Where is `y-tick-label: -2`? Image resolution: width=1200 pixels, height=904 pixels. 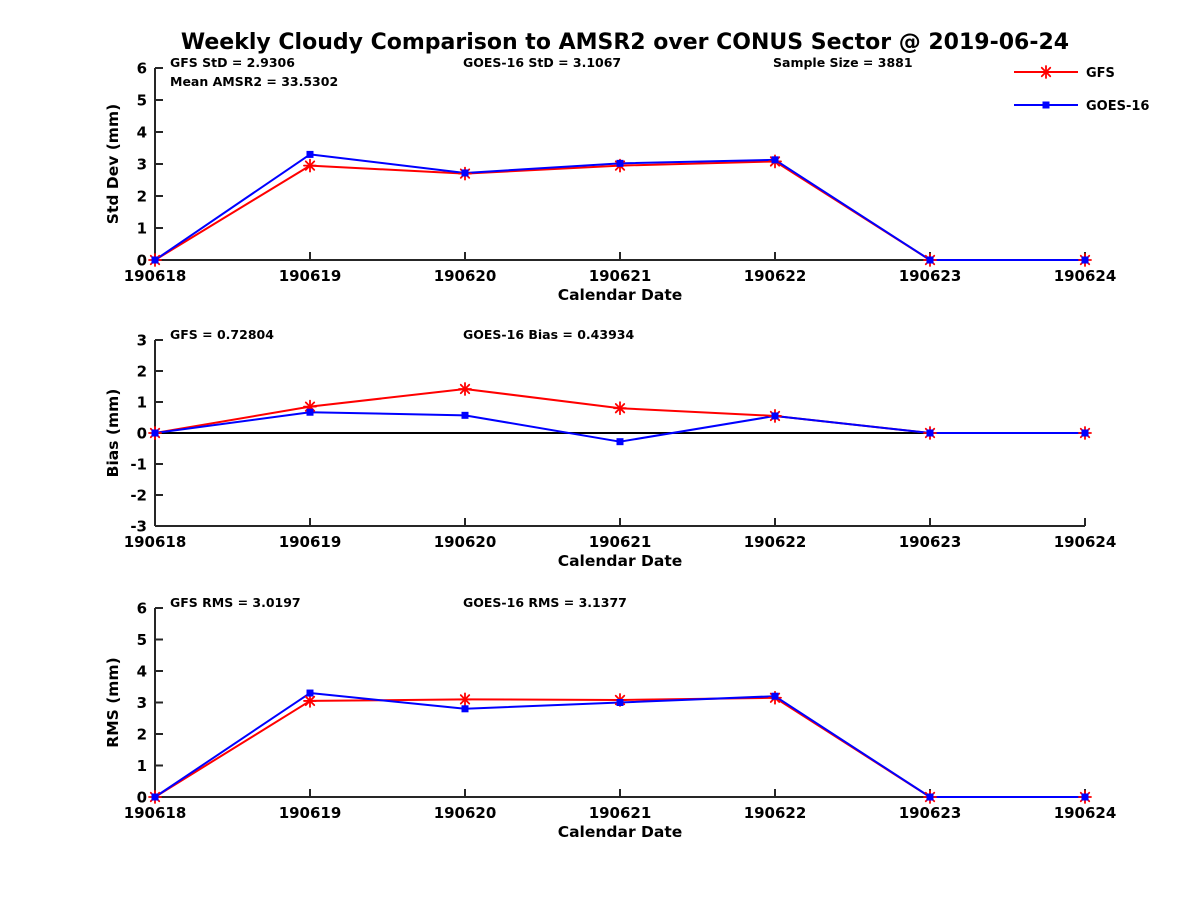
y-tick-label: -2 is located at coordinates (138, 496).